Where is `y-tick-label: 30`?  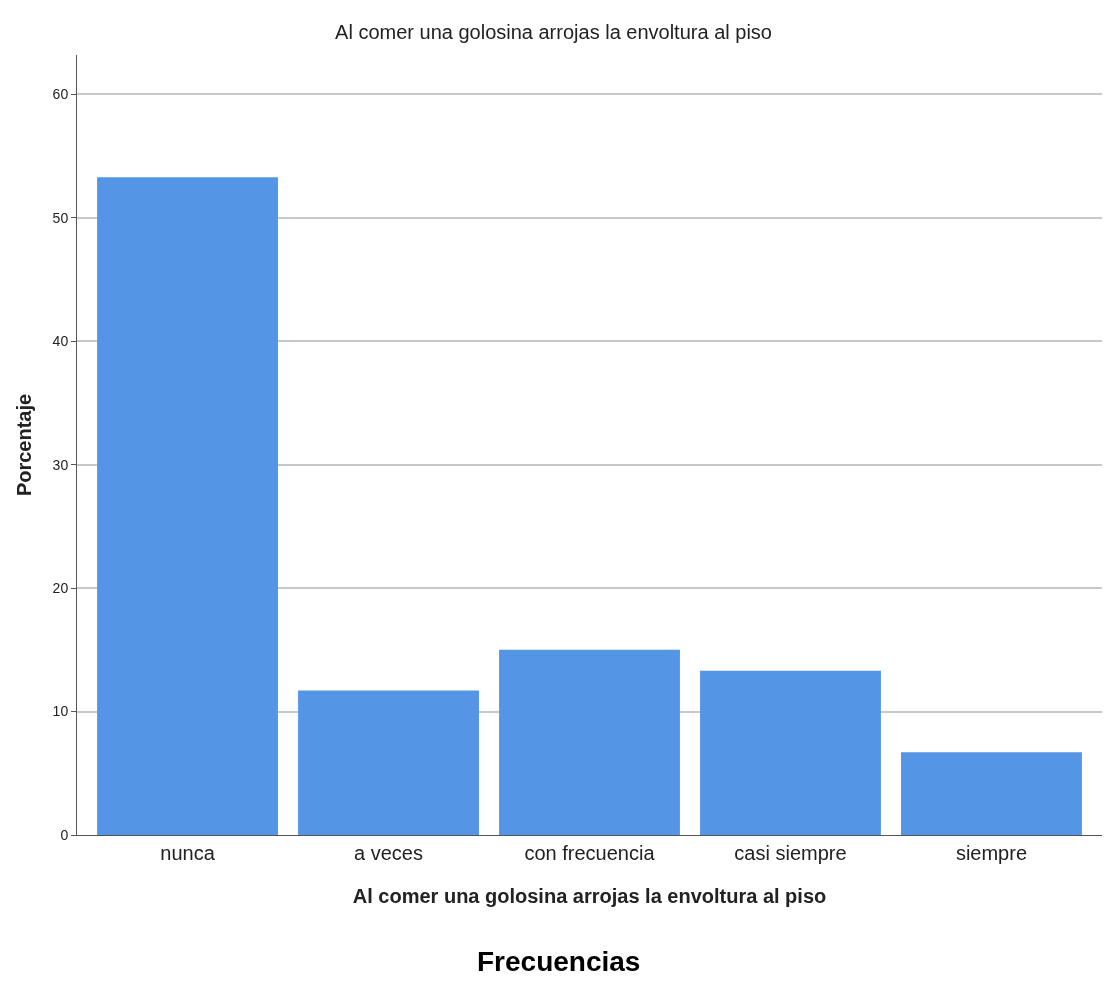 y-tick-label: 30 is located at coordinates (60, 464).